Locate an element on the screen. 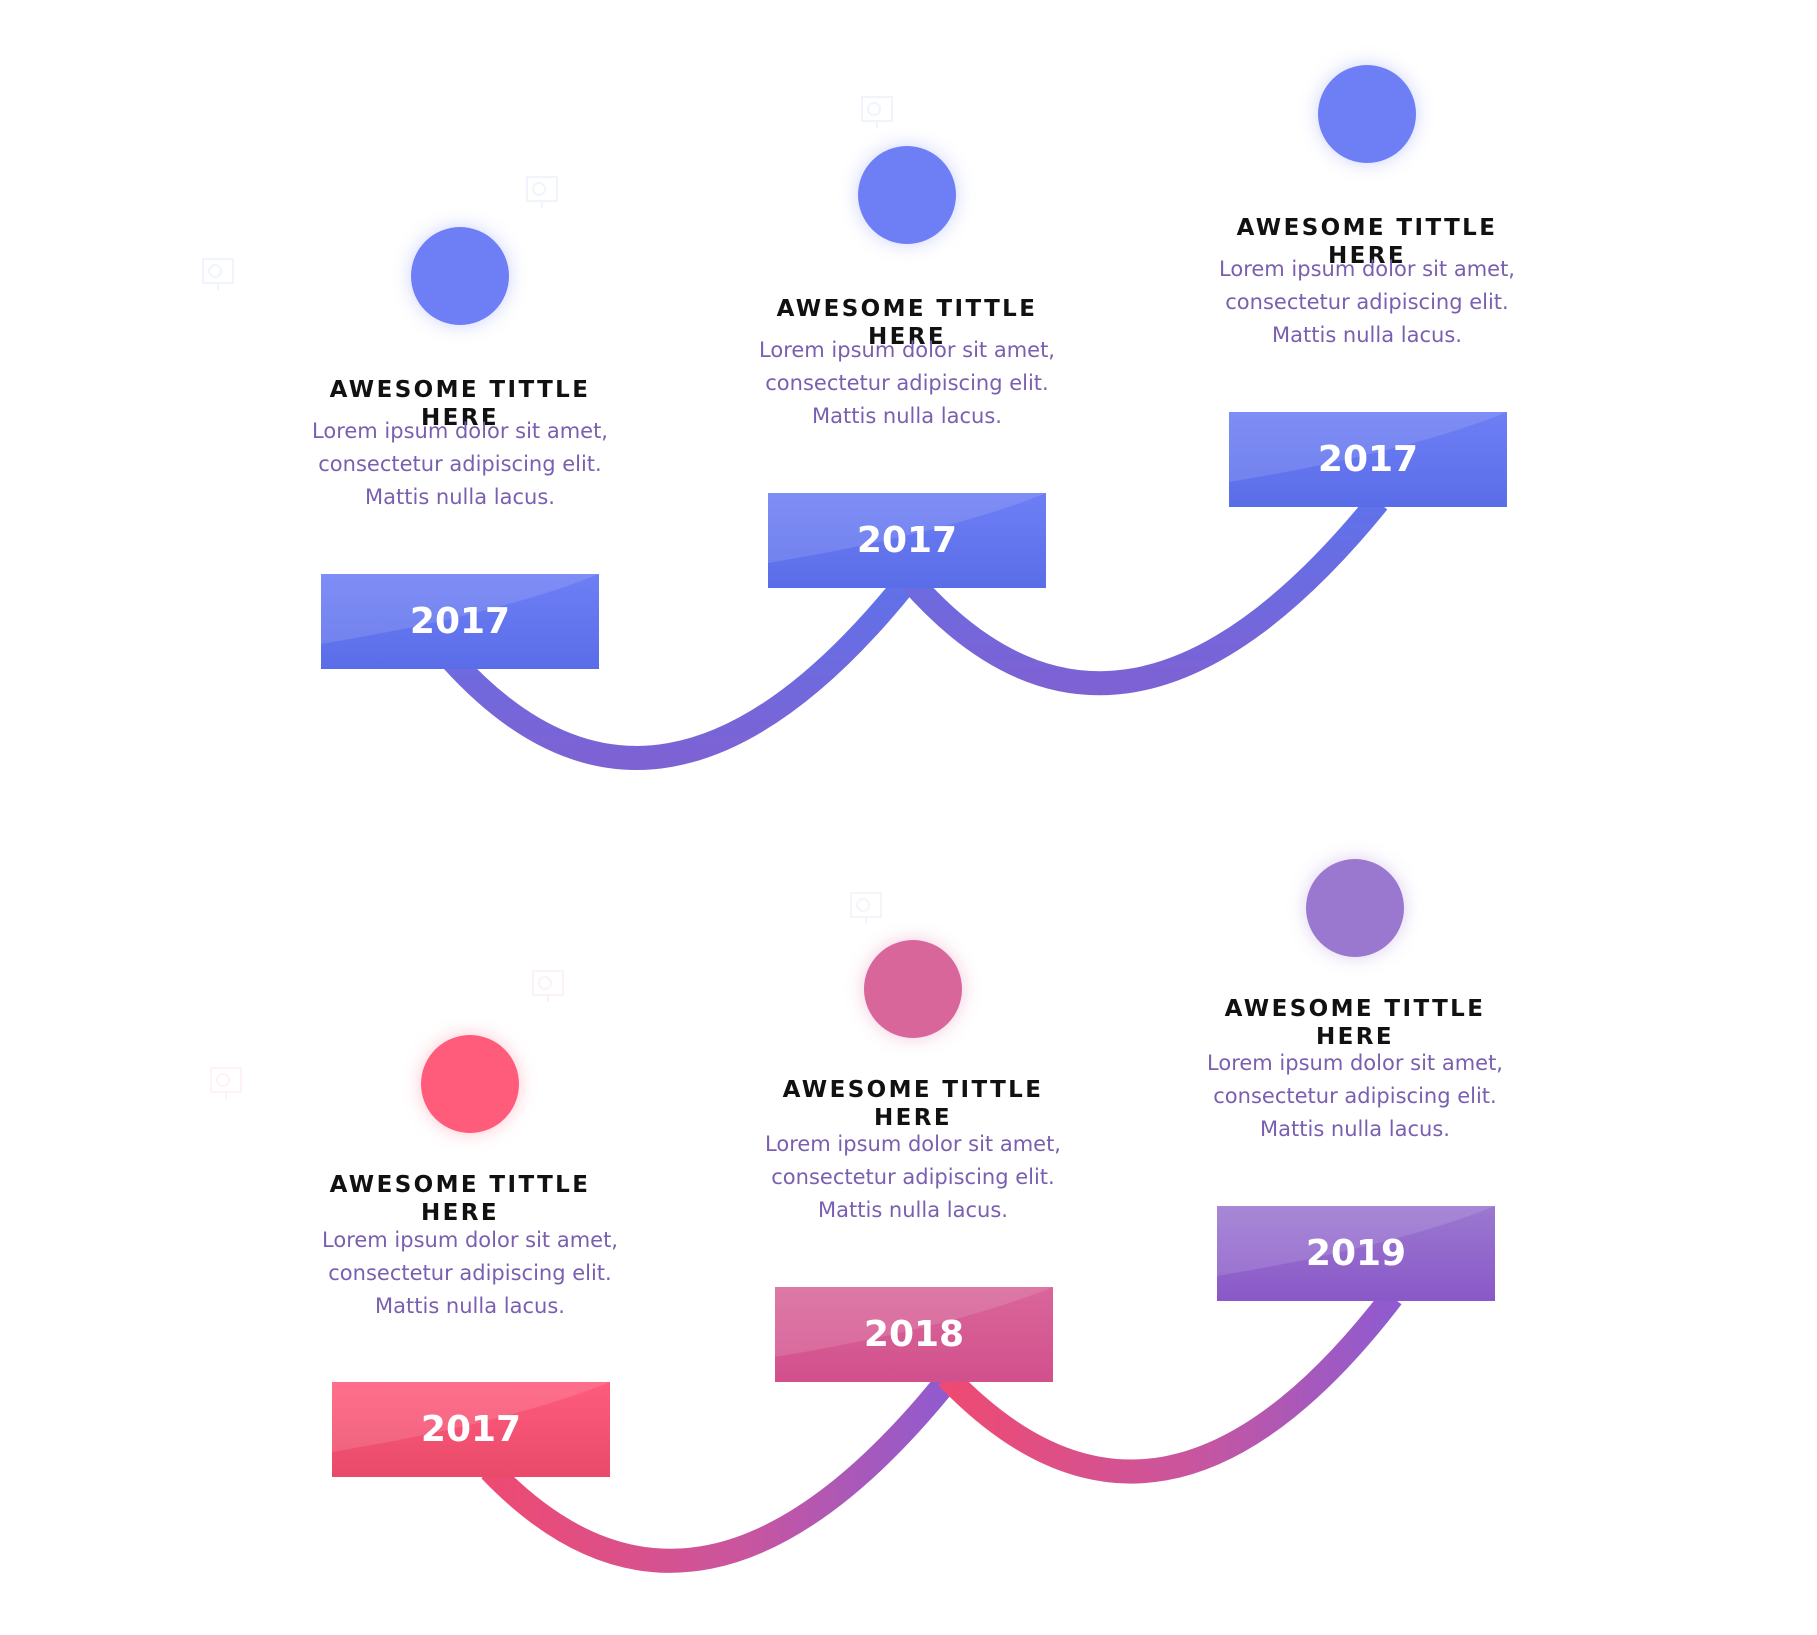 The width and height of the screenshot is (1817, 1635). year-label: 2019 is located at coordinates (1356, 1253).